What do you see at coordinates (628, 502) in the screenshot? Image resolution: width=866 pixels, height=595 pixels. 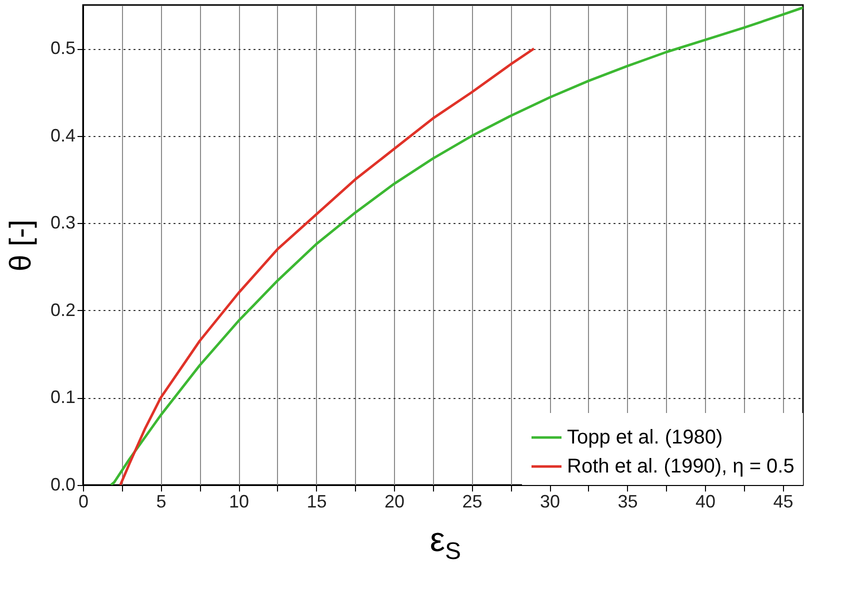 I see `x-tick-label: 35` at bounding box center [628, 502].